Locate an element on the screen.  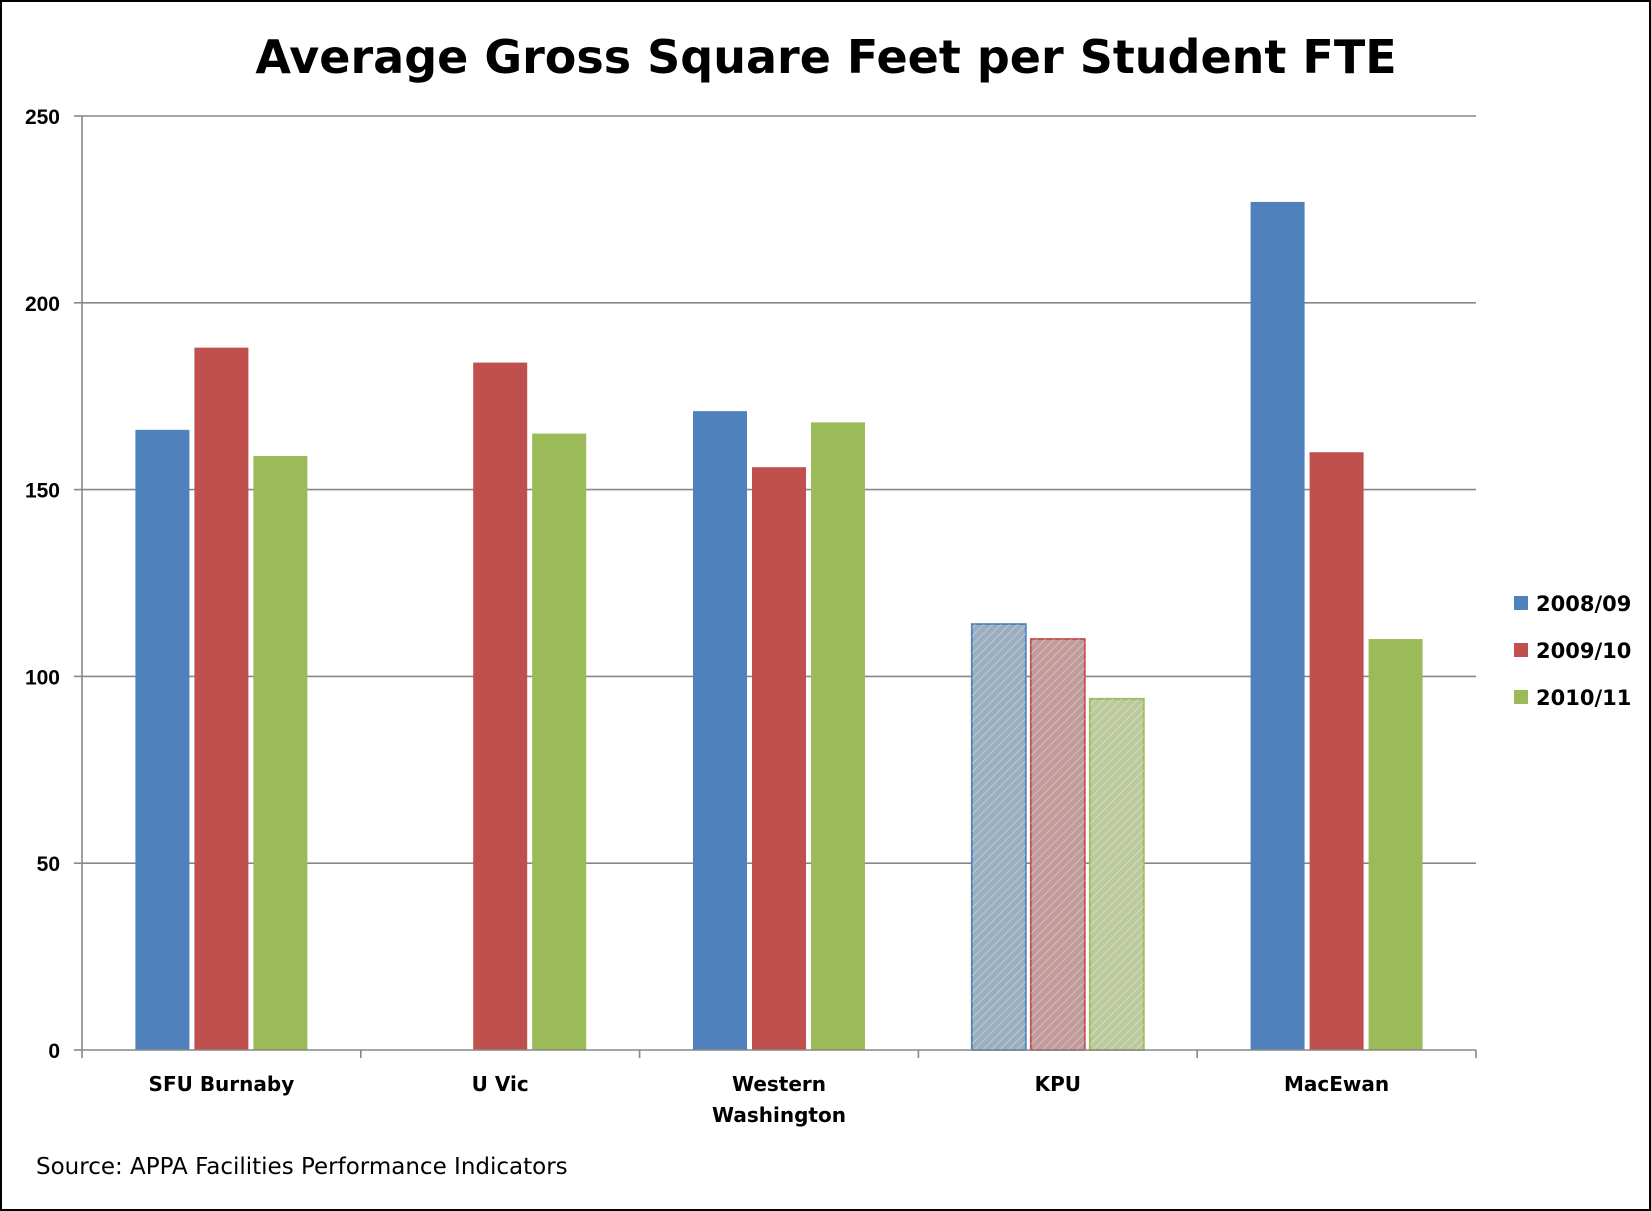
x-category-label-line: U Vic is located at coordinates (500, 1084).